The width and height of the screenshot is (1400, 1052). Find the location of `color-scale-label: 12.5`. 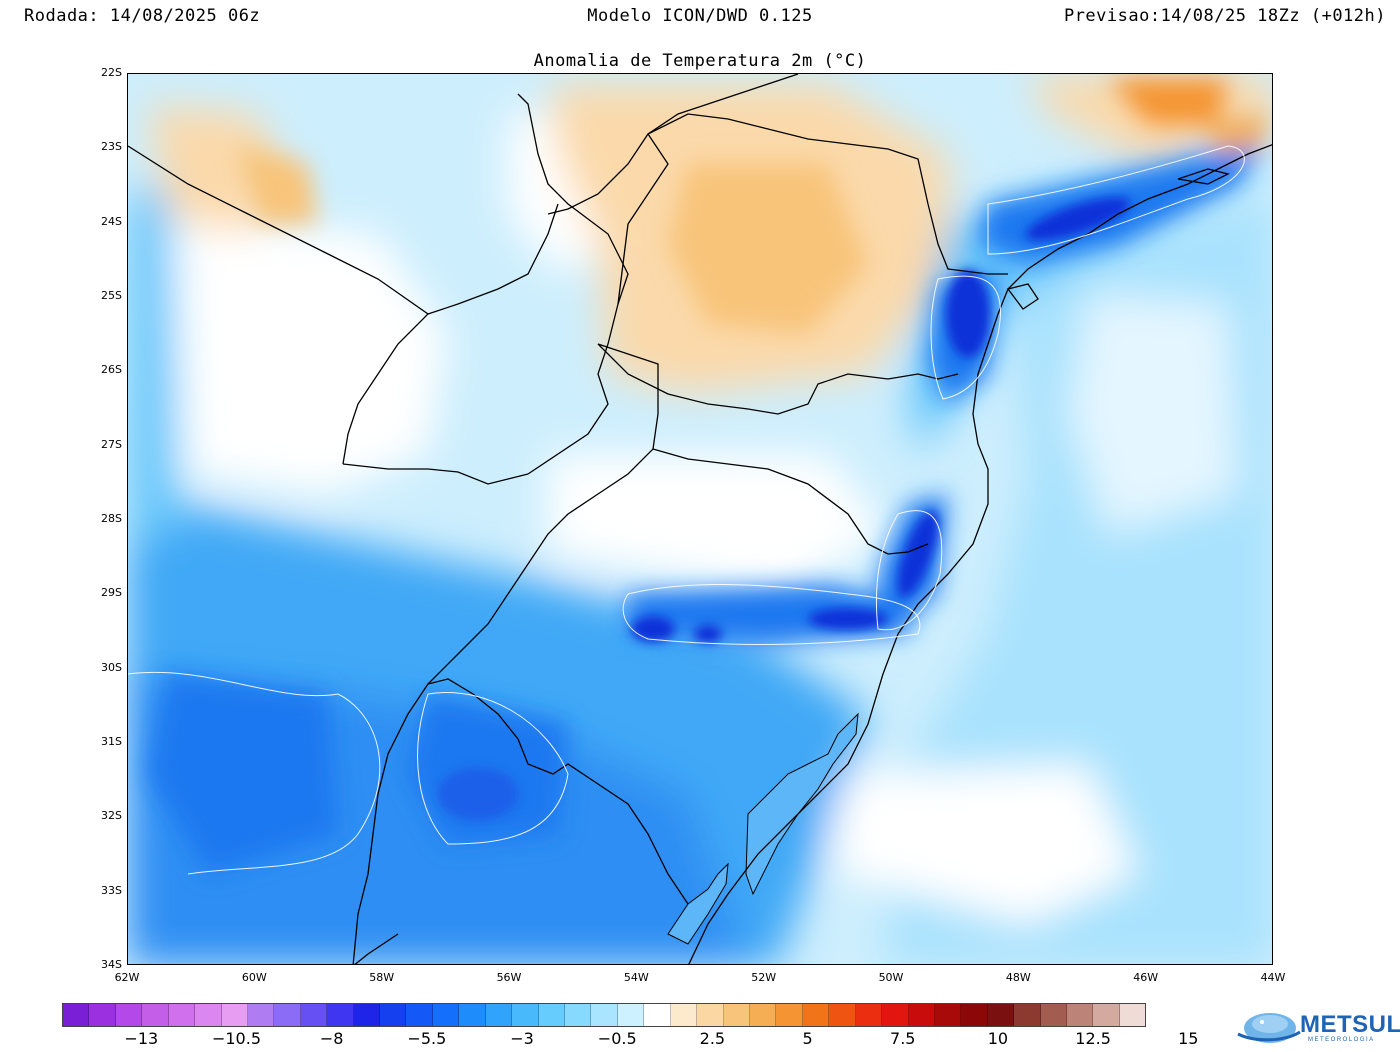

color-scale-label: 12.5 is located at coordinates (1093, 1038).